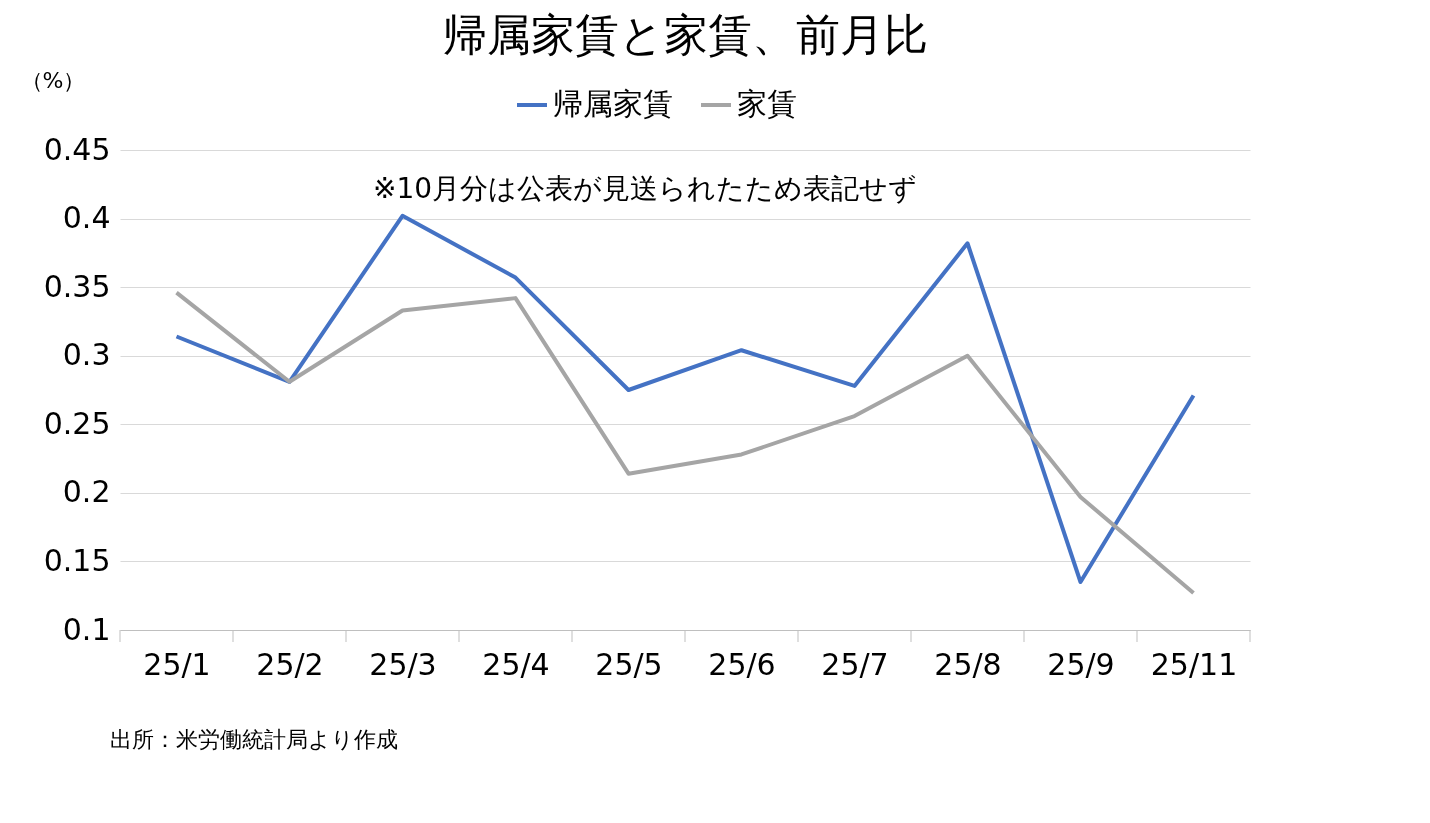  I want to click on y-tick-label: 0.2, so click(86, 492).